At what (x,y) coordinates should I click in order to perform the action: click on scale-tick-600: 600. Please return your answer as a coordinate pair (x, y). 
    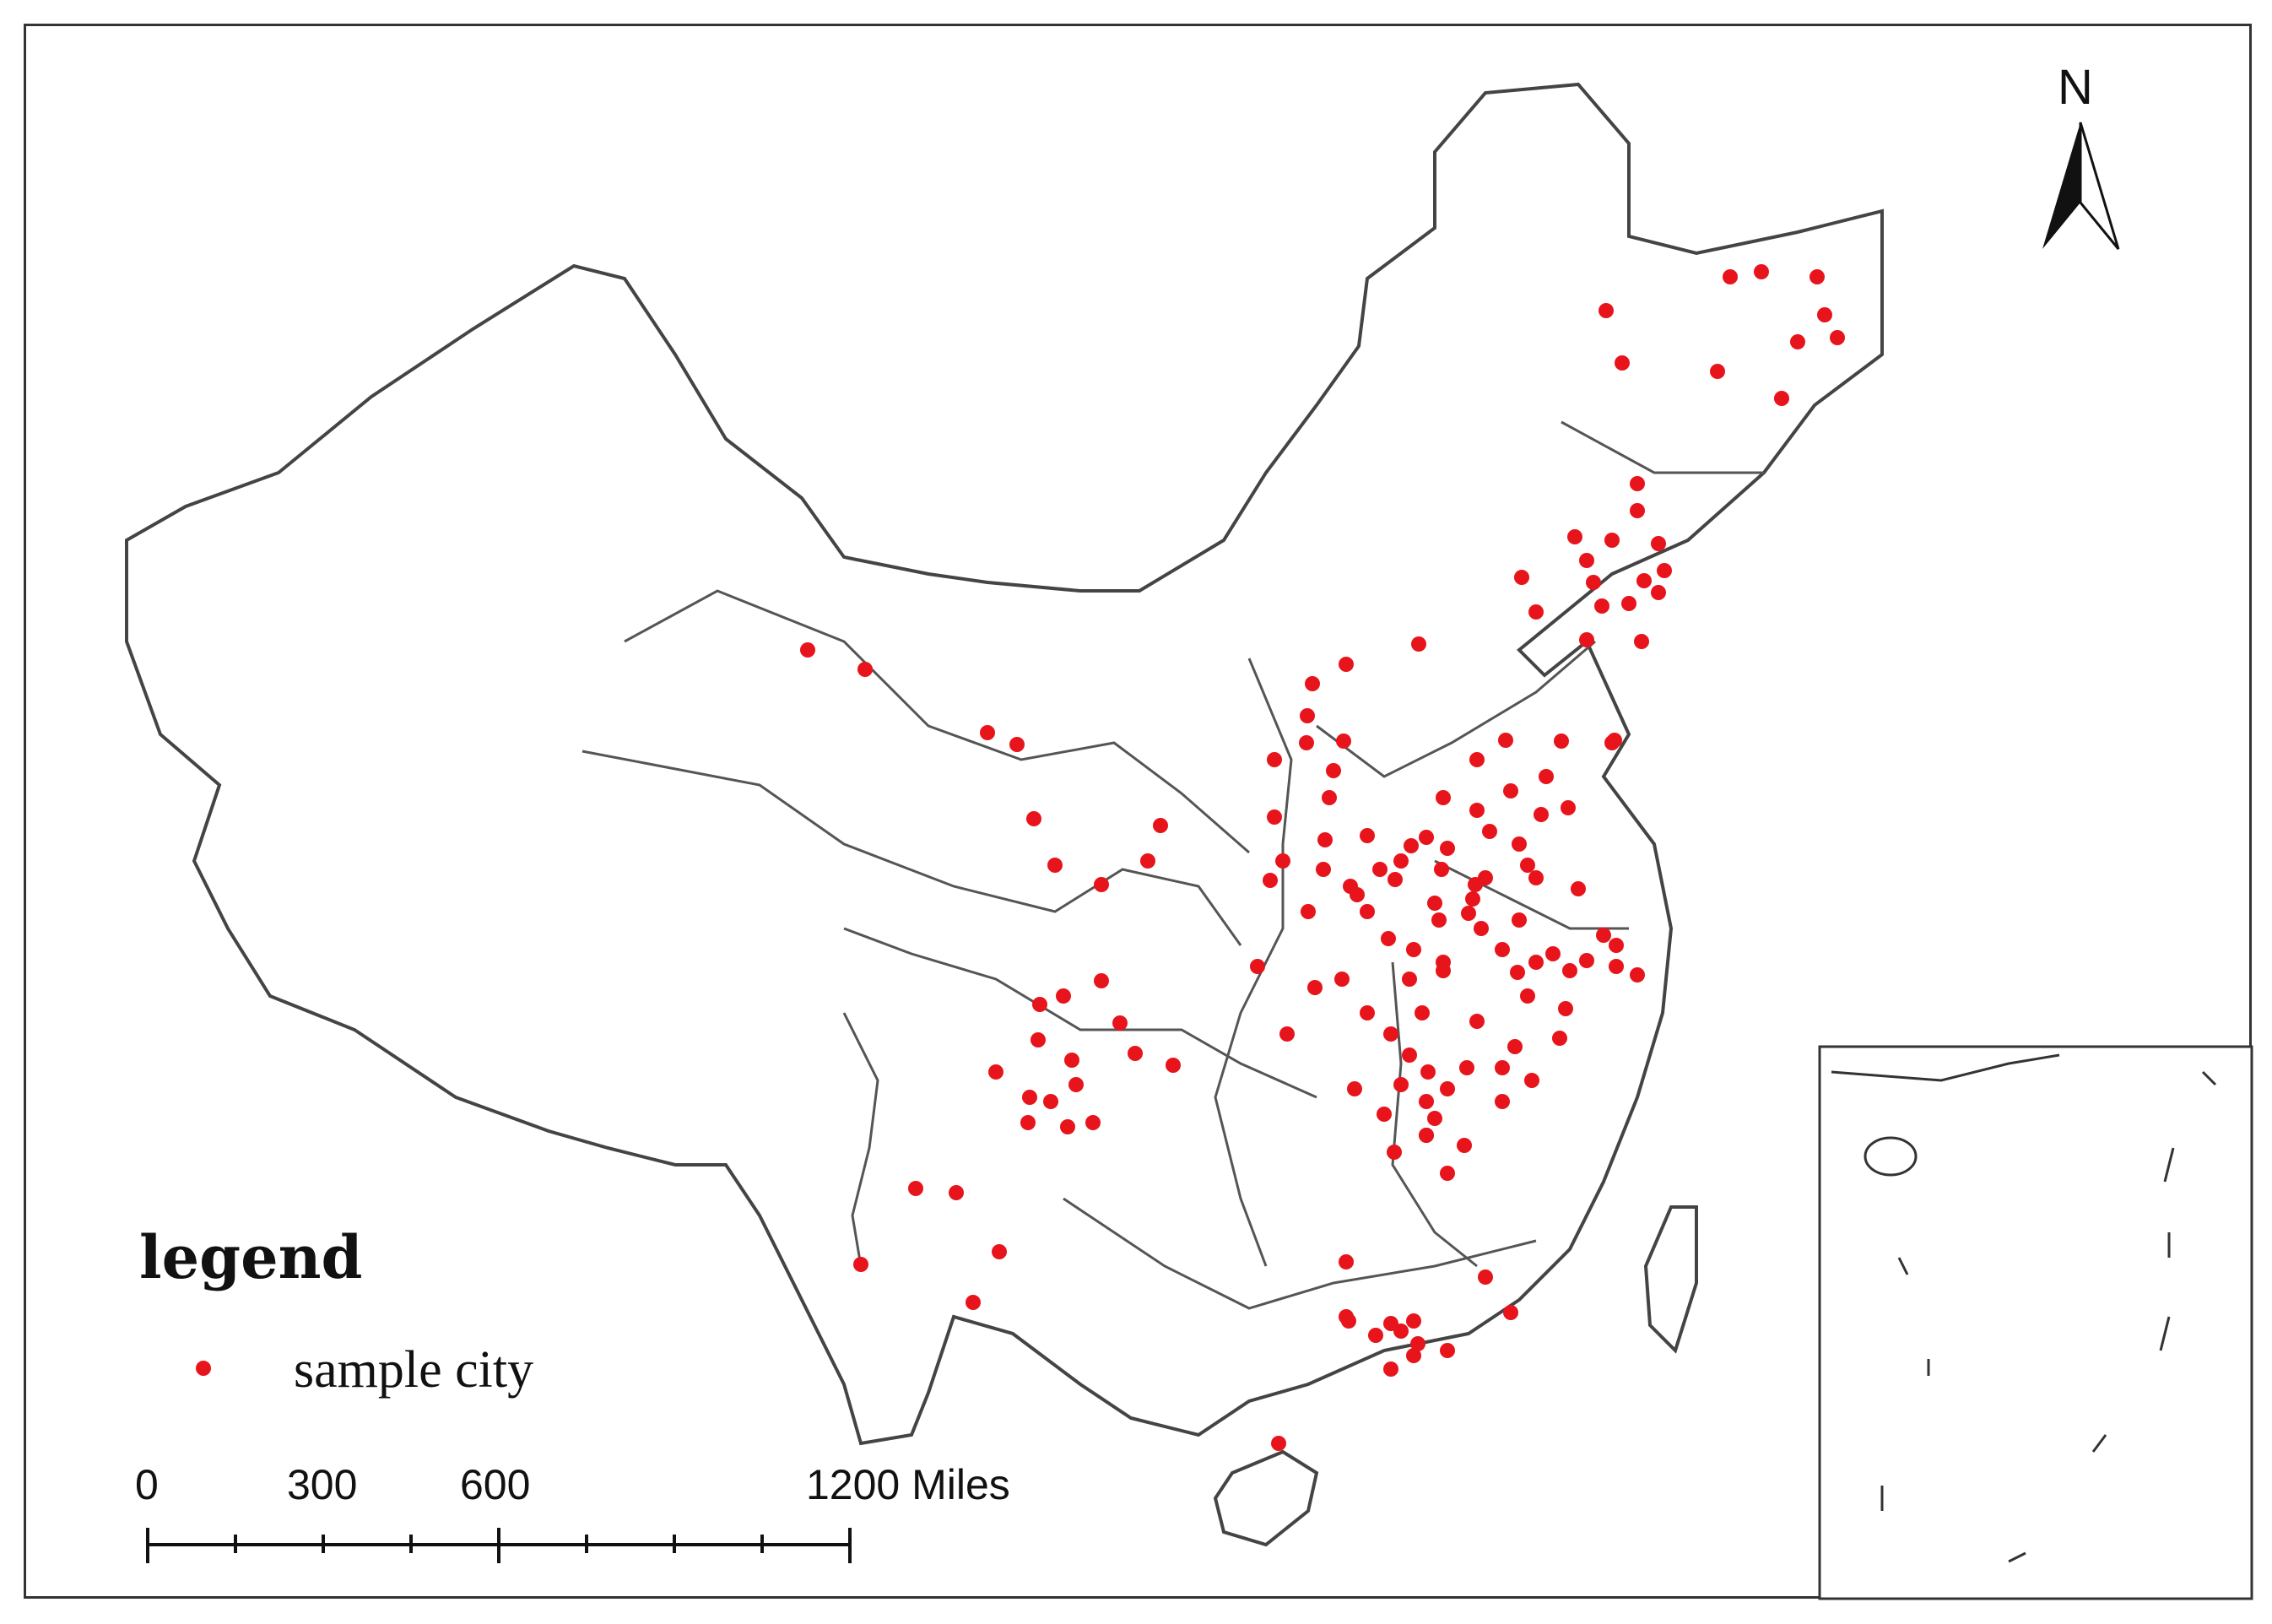
    Looking at the image, I should click on (495, 1484).